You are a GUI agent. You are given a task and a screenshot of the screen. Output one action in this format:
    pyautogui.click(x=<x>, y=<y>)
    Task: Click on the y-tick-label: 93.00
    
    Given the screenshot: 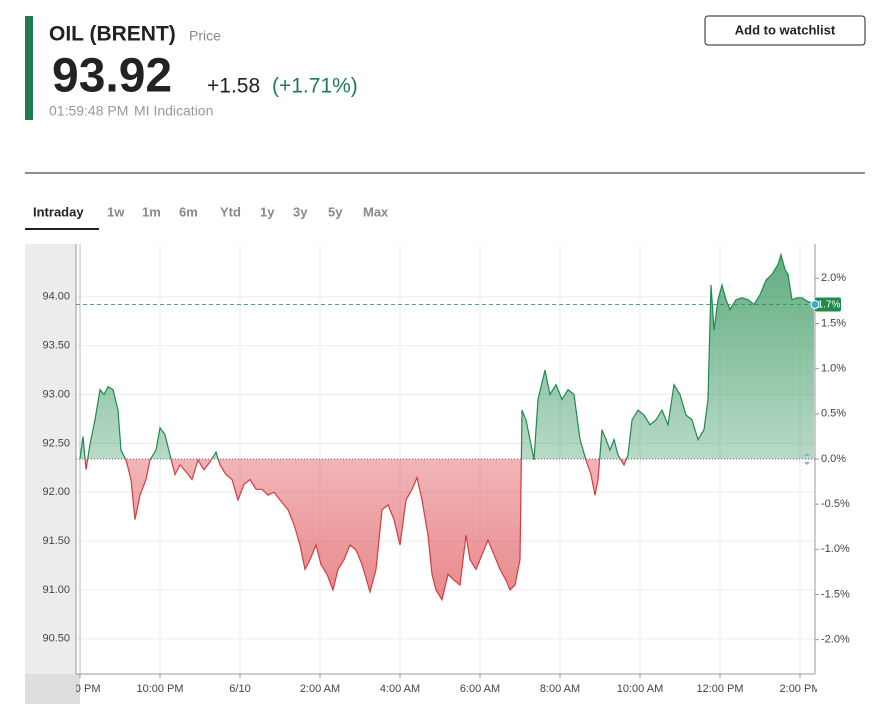 What is the action you would take?
    pyautogui.click(x=56, y=394)
    